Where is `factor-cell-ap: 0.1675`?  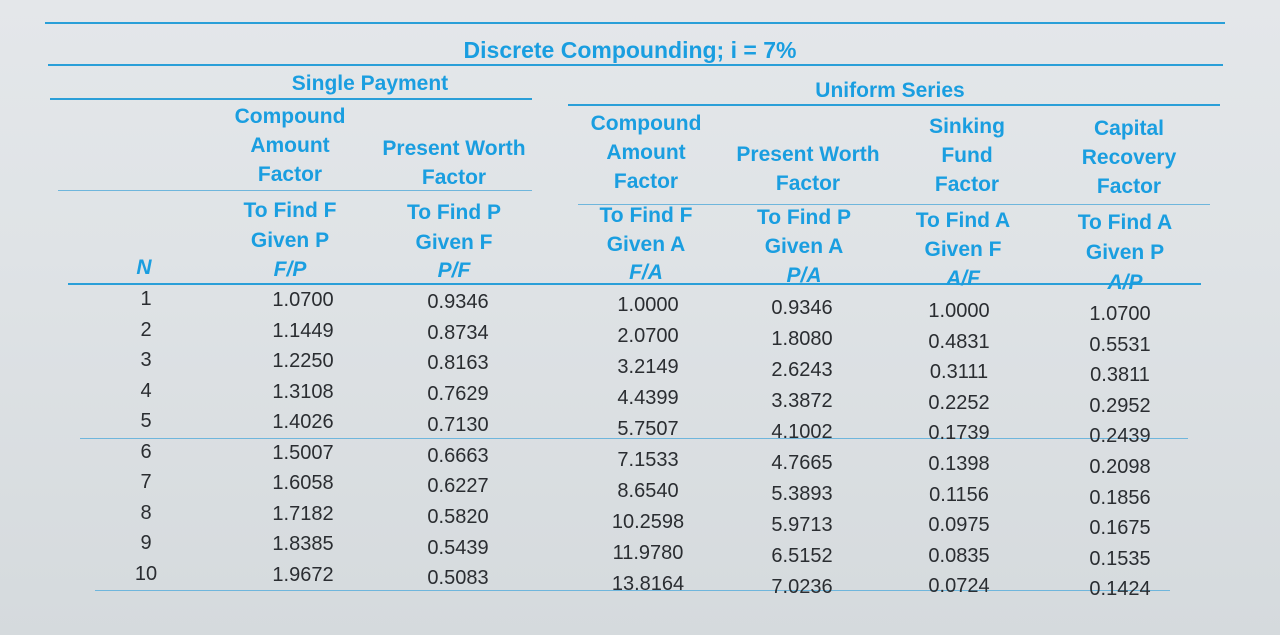
factor-cell-ap: 0.1675 is located at coordinates (1120, 528).